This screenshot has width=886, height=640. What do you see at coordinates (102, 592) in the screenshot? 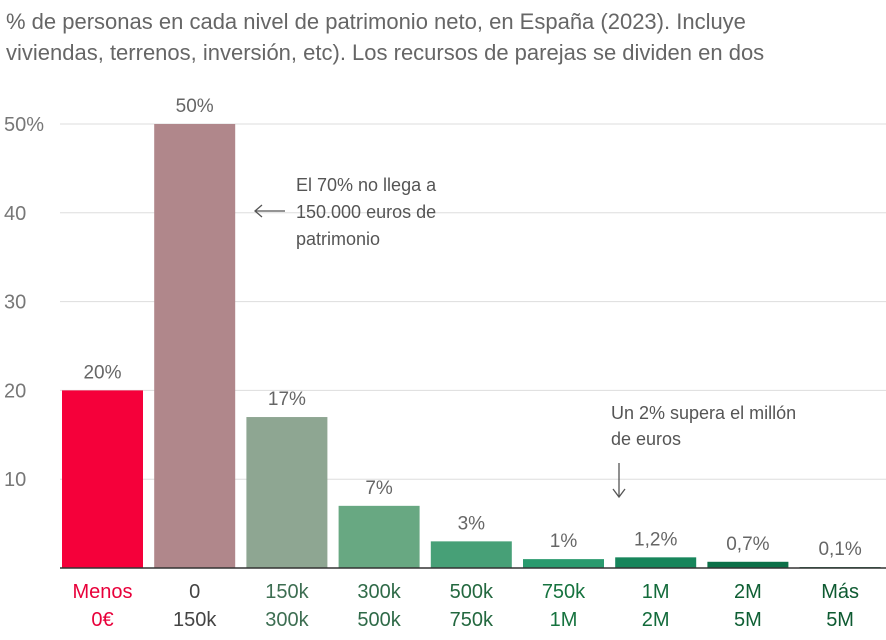
I see `category-label: Menos` at bounding box center [102, 592].